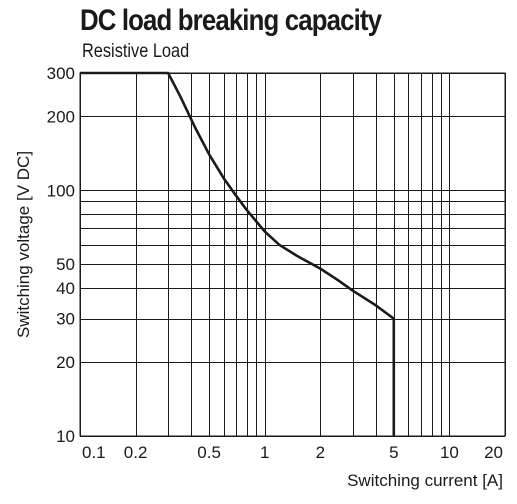 This screenshot has width=517, height=504. I want to click on y-tick-label: 200, so click(61, 116).